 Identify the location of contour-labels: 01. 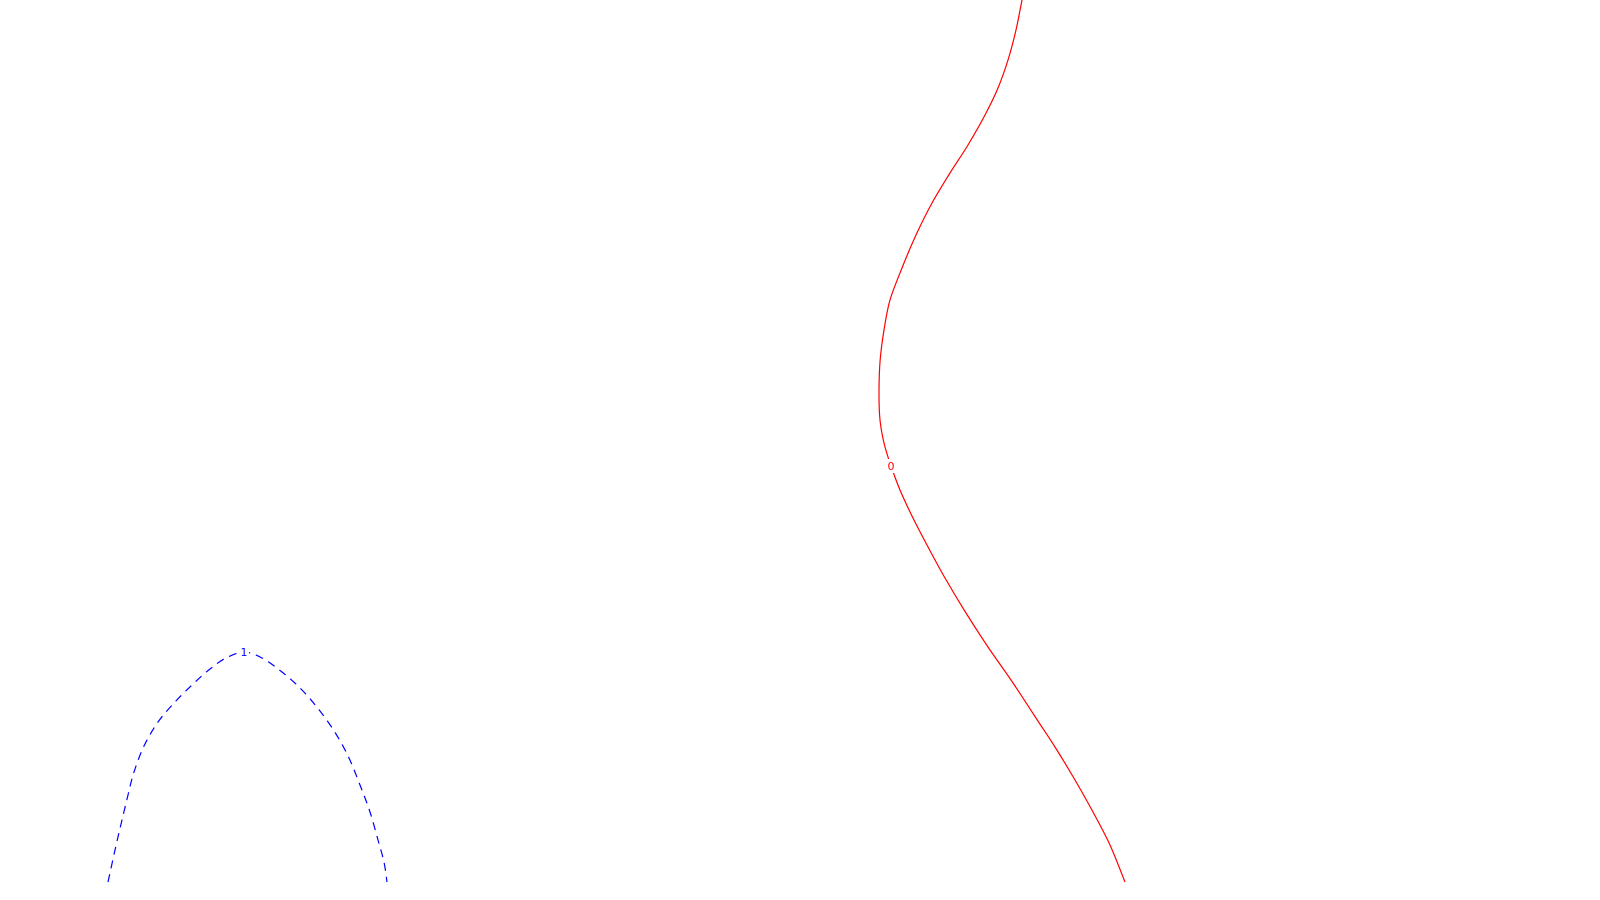
(567, 559).